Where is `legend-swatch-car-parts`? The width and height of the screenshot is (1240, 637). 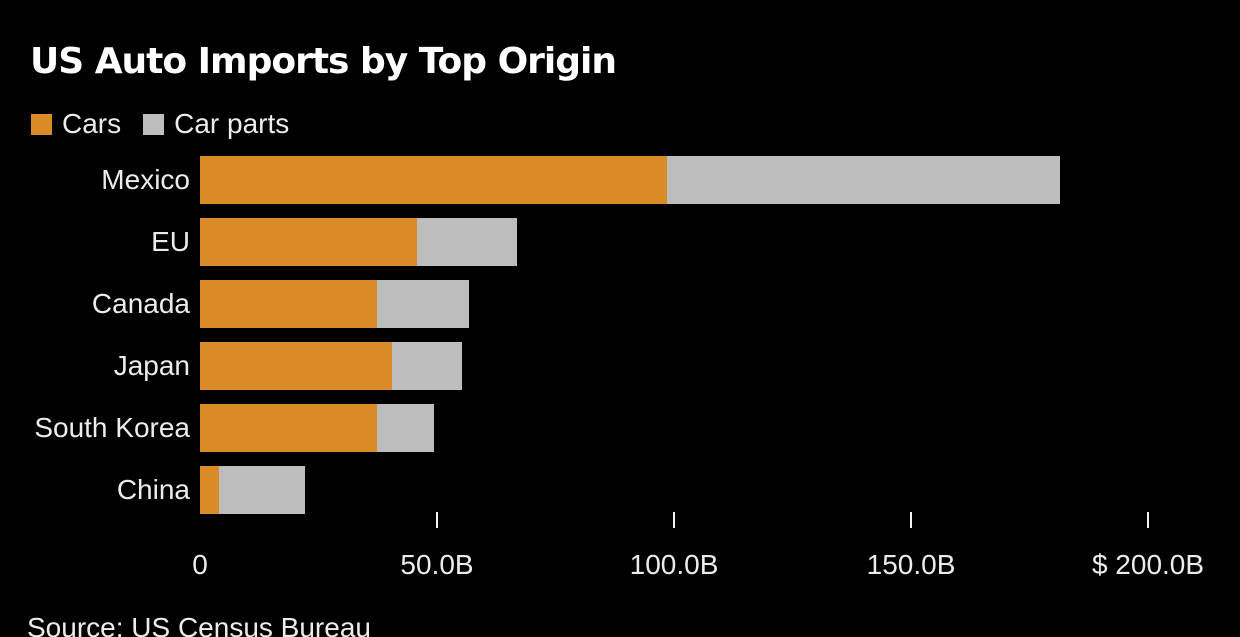
legend-swatch-car-parts is located at coordinates (154, 124).